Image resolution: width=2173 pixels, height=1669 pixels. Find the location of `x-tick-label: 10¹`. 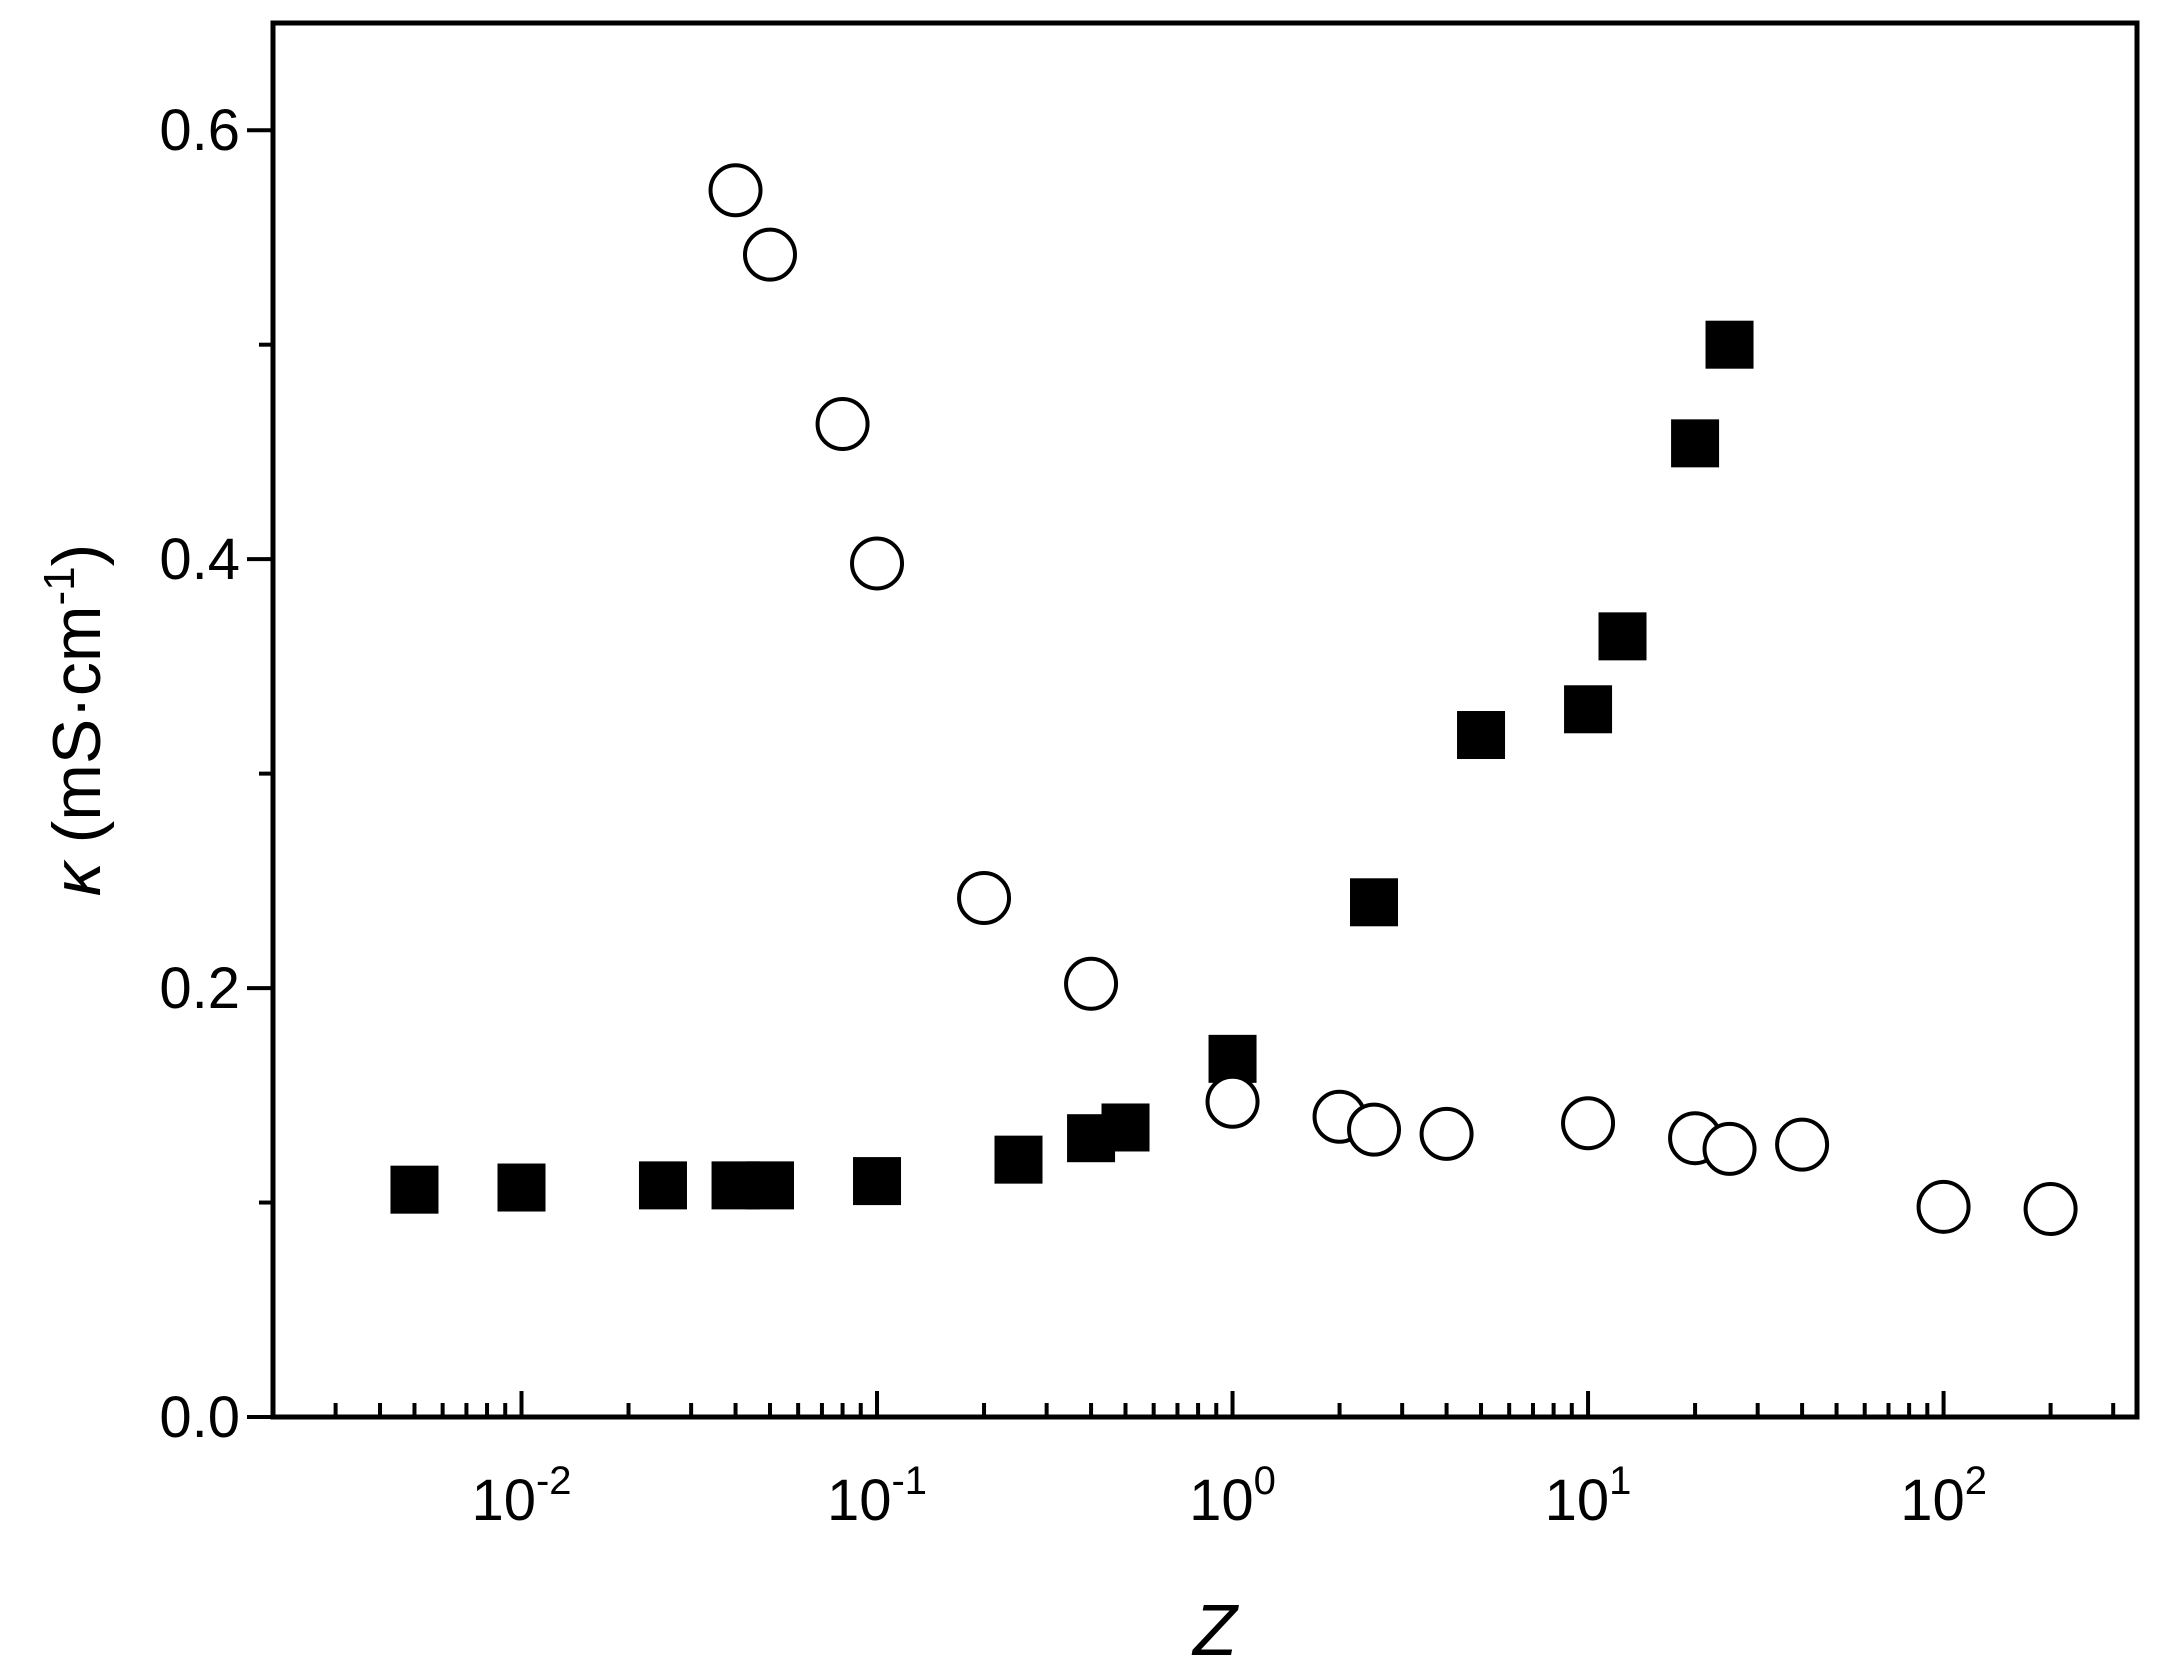

x-tick-label: 10¹ is located at coordinates (1588, 1496).